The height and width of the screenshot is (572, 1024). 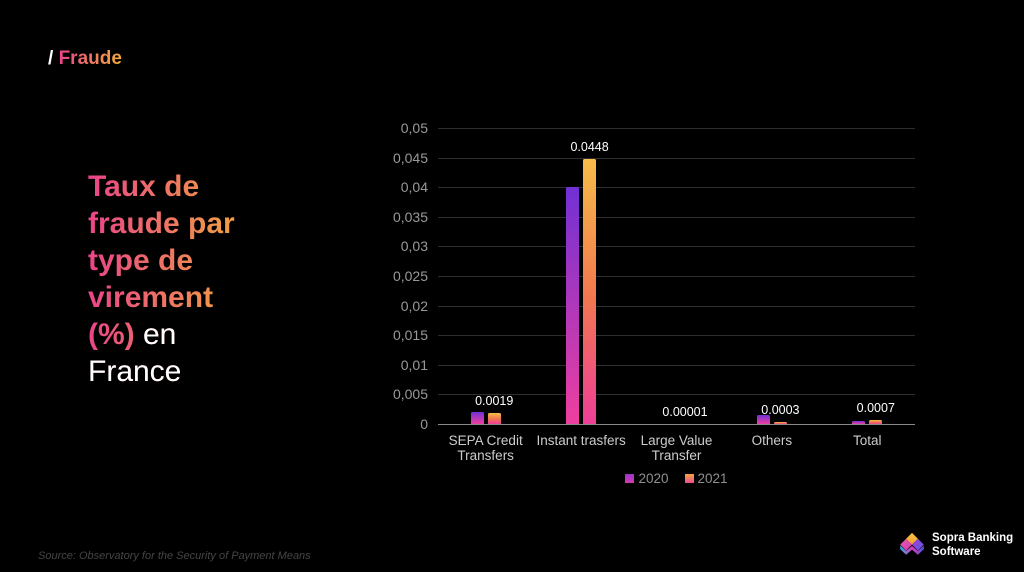 I want to click on bar-value-label: 0.00001, so click(x=685, y=411).